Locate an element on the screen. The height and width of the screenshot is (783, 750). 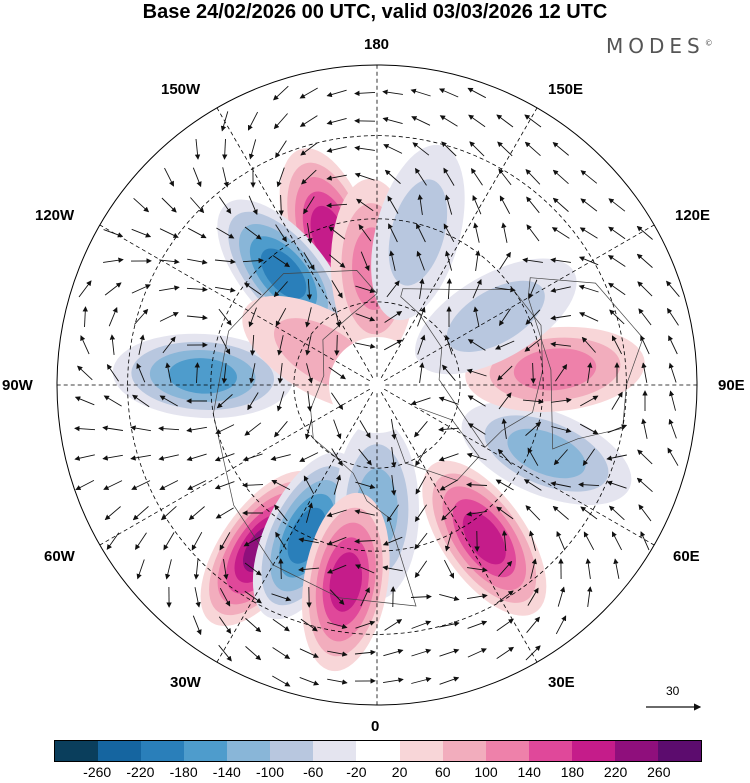
lon-label-0: 0 is located at coordinates (375, 726).